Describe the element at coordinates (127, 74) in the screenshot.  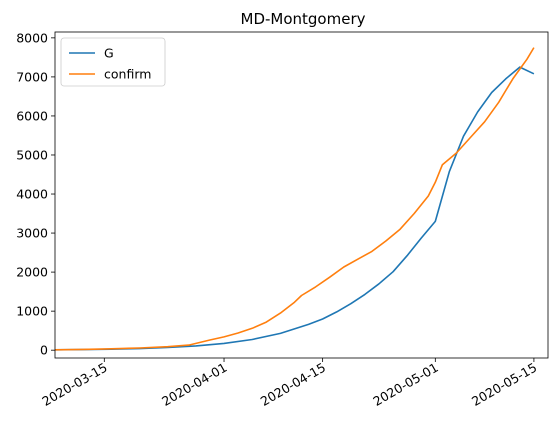
I see `legend-label-confirm: confirm` at that location.